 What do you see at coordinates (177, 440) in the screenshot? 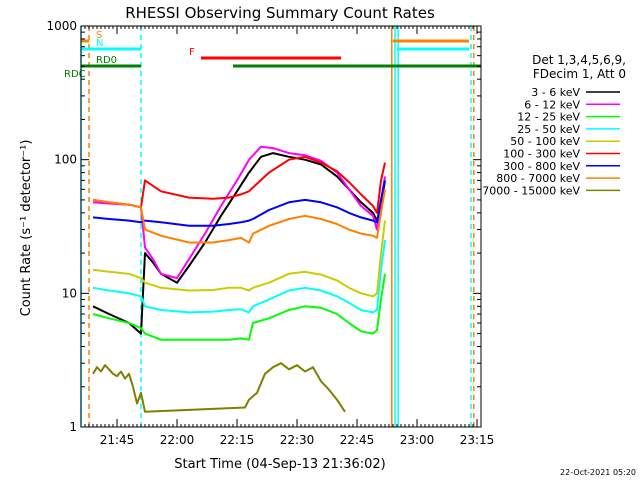
I see `x-tick-label-22-00: 22:00` at bounding box center [177, 440].